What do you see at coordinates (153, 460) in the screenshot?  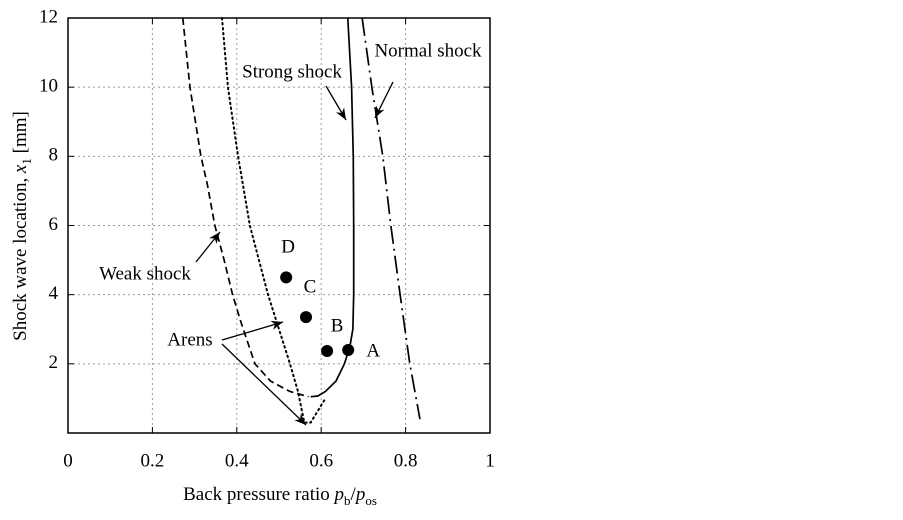 I see `x-tick-label: 0.2` at bounding box center [153, 460].